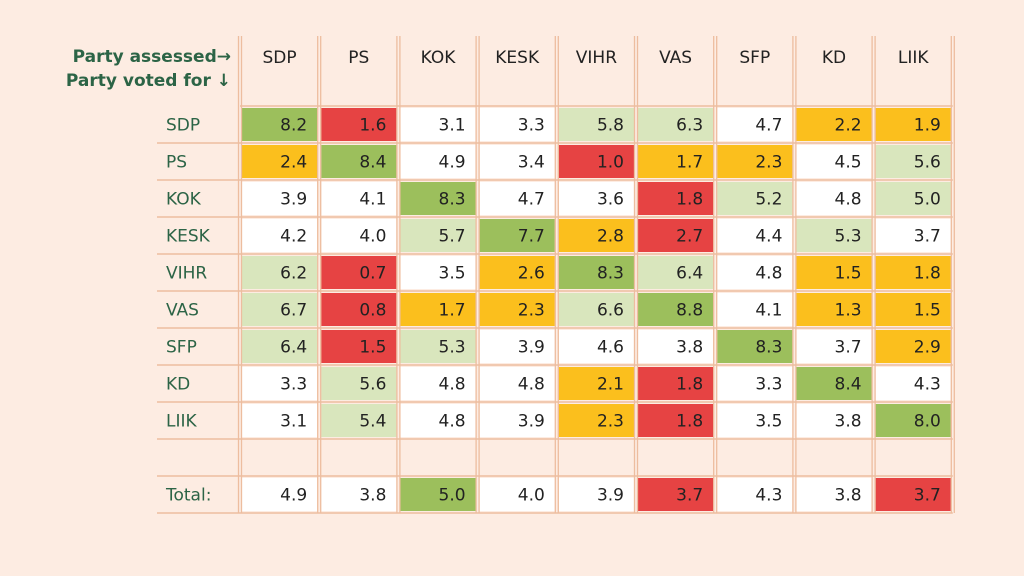  What do you see at coordinates (768, 348) in the screenshot?
I see `cell-value-sfp-sfp: 8.3` at bounding box center [768, 348].